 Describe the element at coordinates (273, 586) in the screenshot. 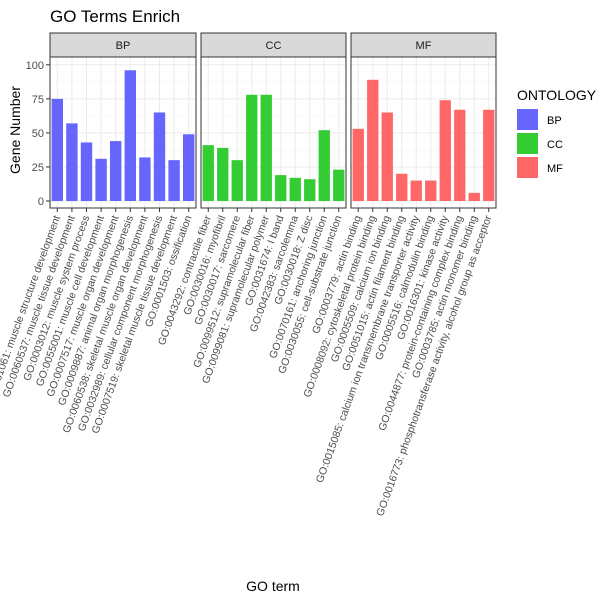

I see `x-axis-title: GO term` at that location.